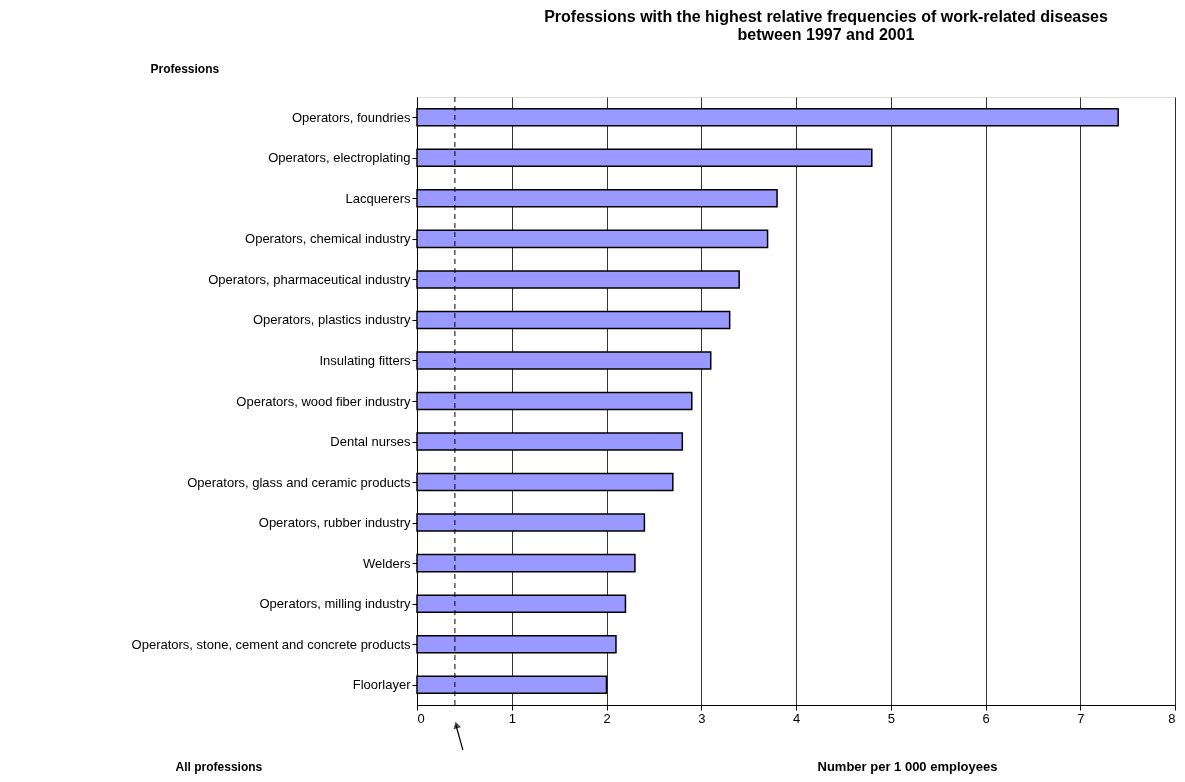 The width and height of the screenshot is (1185, 782). Describe the element at coordinates (328, 239) in the screenshot. I see `y-tick-label: Operators, chemical industry` at that location.